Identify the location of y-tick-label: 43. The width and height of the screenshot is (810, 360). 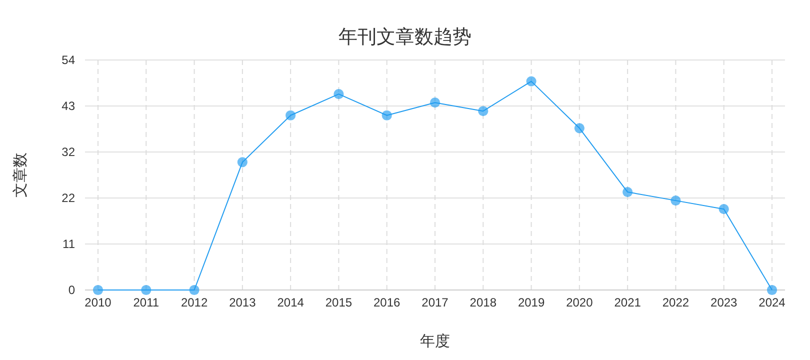
(69, 105).